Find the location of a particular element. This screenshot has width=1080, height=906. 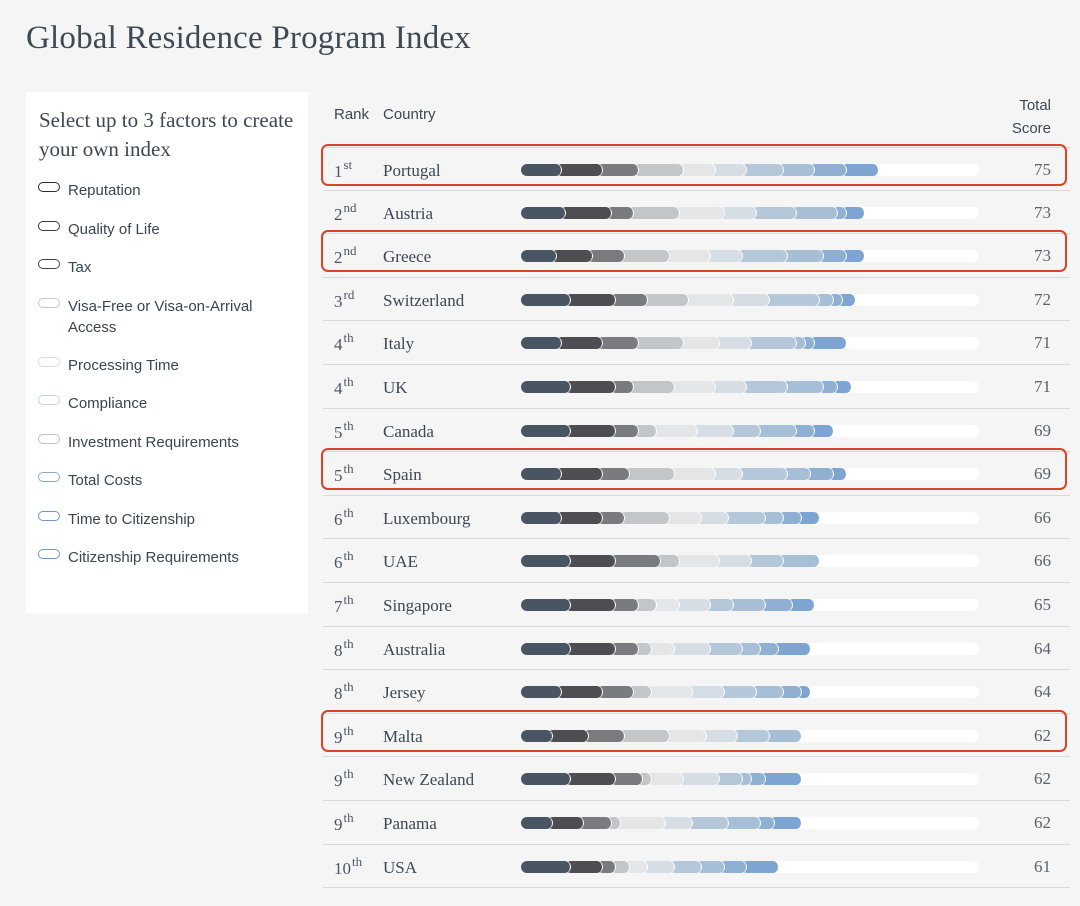

table-row: 8th Jersey 64 is located at coordinates (696, 692).